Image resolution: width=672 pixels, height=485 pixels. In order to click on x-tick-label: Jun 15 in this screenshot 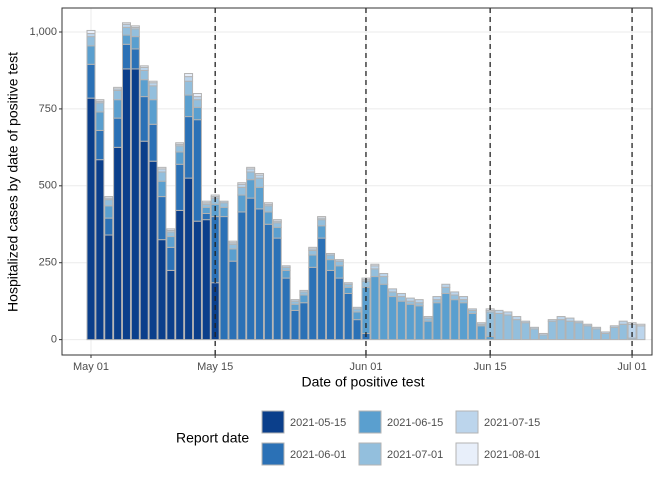, I will do `click(490, 367)`.